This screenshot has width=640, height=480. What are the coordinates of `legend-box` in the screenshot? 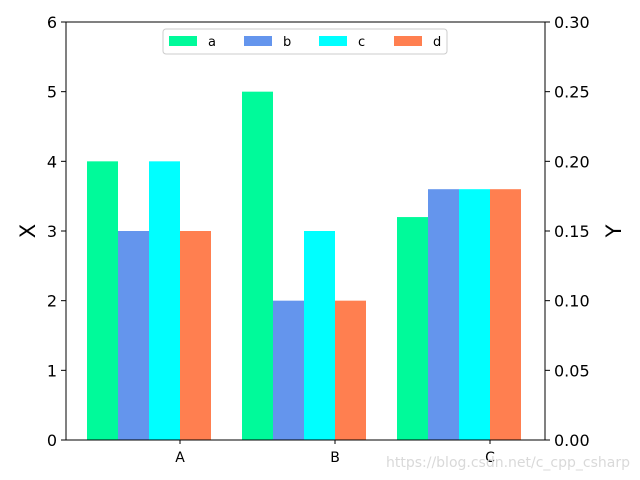 It's located at (305, 41).